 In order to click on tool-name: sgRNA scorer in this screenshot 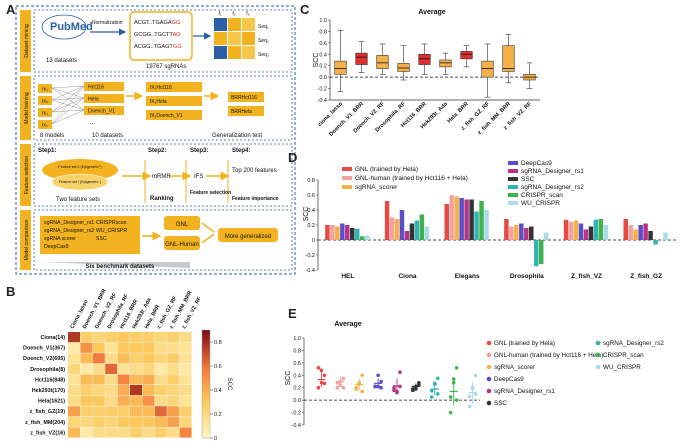, I will do `click(60, 239)`.